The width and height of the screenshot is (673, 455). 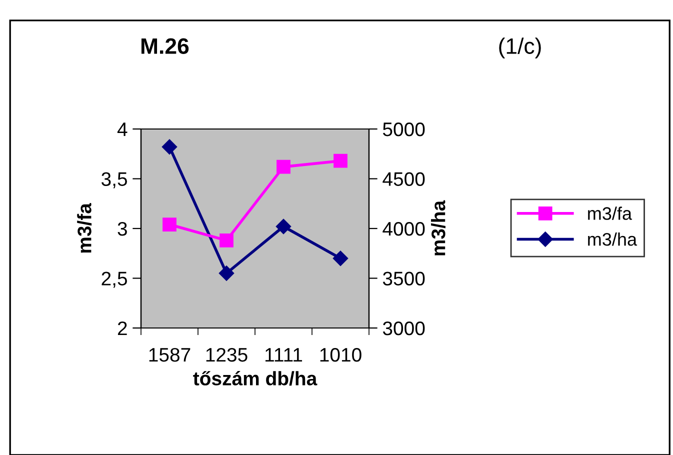 I want to click on y2-axis-title: m3/ha, so click(x=438, y=228).